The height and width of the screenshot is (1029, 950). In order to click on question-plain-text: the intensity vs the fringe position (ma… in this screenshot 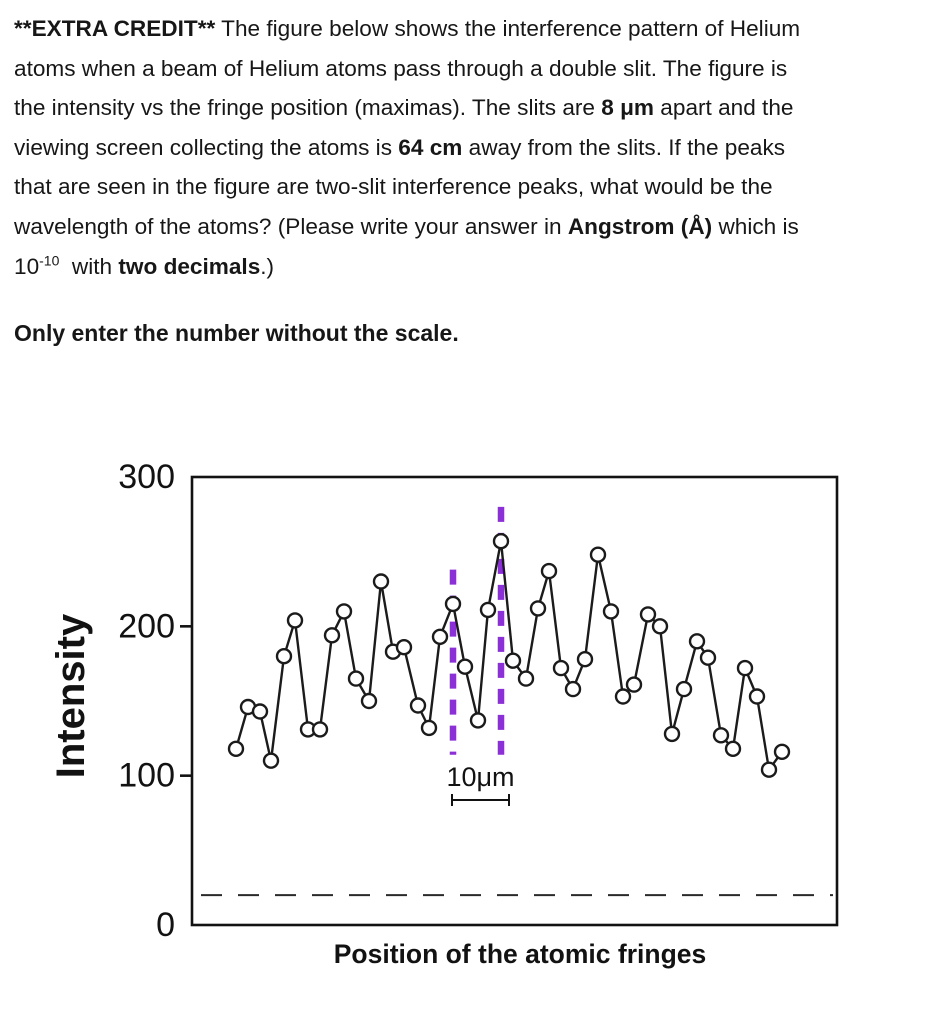, I will do `click(308, 108)`.